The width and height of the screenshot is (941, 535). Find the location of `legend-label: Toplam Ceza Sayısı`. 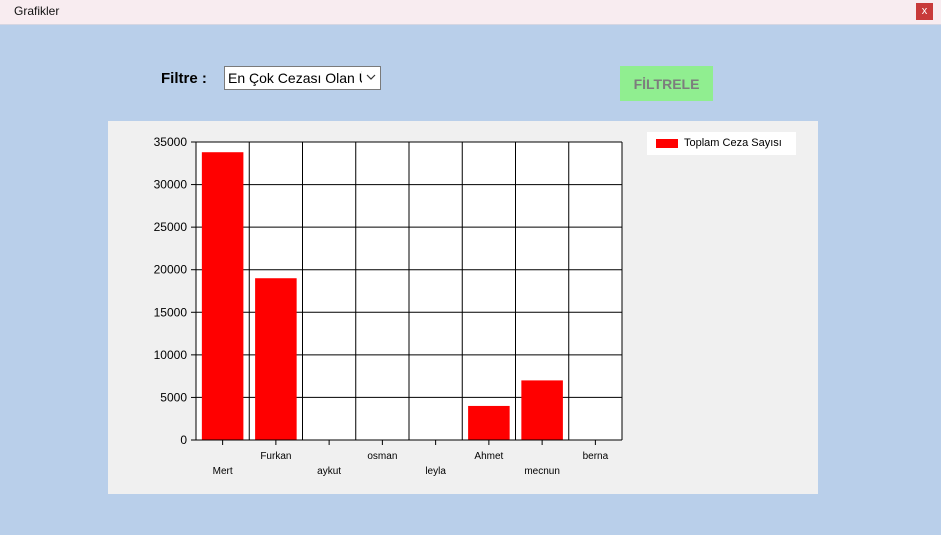

legend-label: Toplam Ceza Sayısı is located at coordinates (733, 143).